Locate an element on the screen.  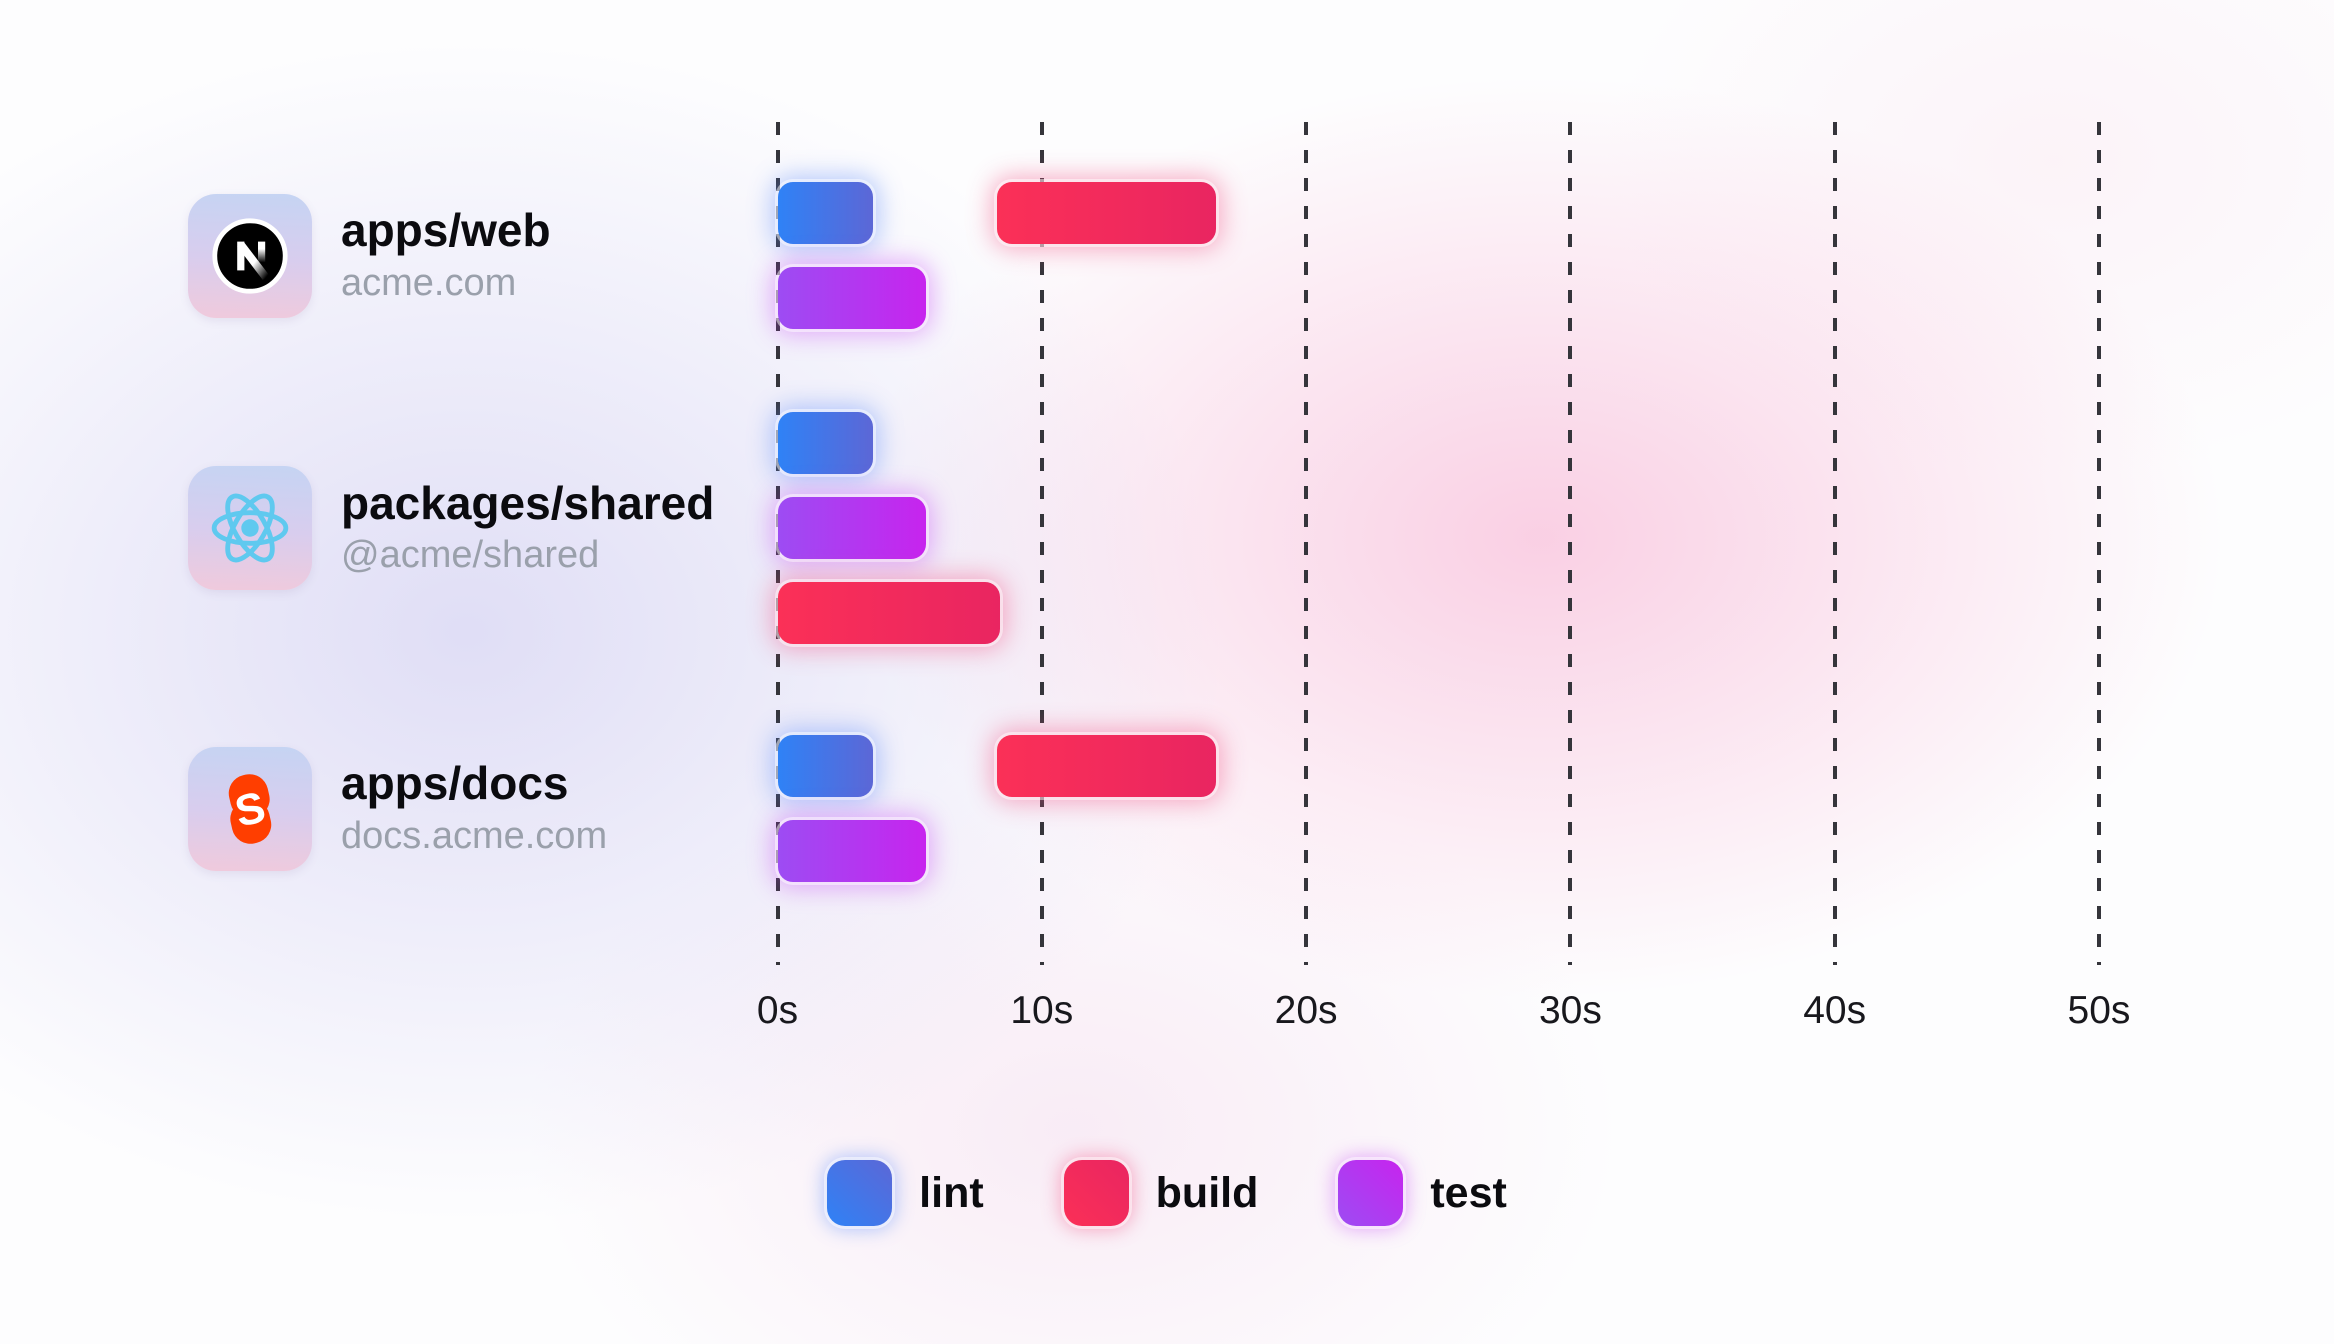
package-name: apps/web is located at coordinates (446, 230).